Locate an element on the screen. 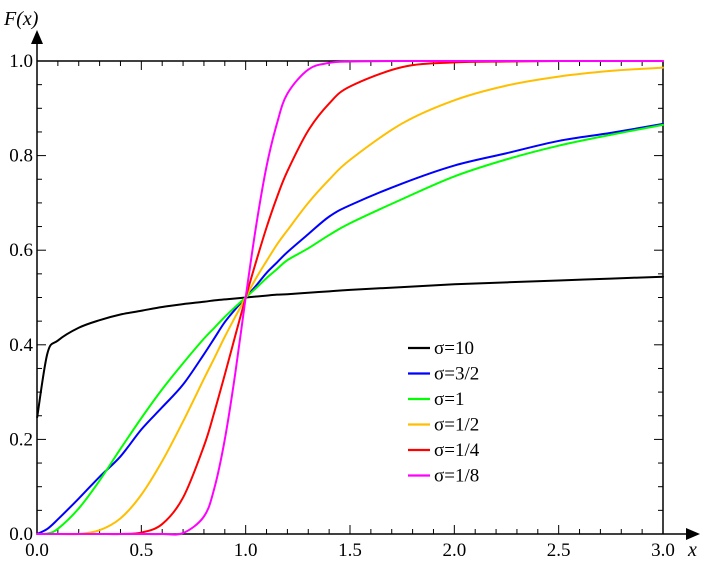 Image resolution: width=711 pixels, height=564 pixels. y-tick-label: 0.4 is located at coordinates (21, 345).